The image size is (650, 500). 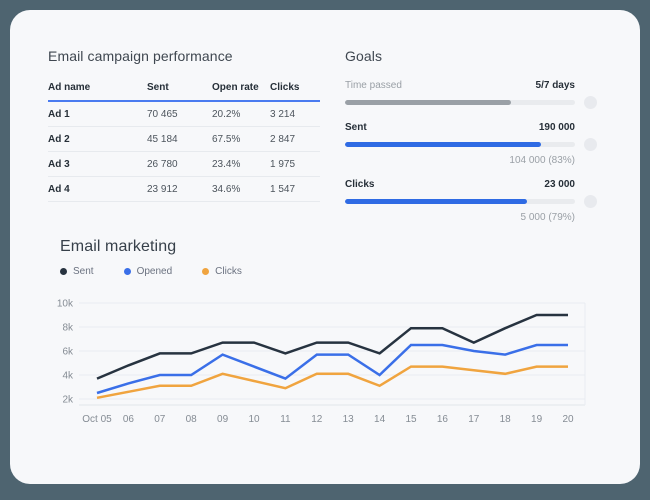 What do you see at coordinates (179, 139) in the screenshot?
I see `value-cell: 45 184` at bounding box center [179, 139].